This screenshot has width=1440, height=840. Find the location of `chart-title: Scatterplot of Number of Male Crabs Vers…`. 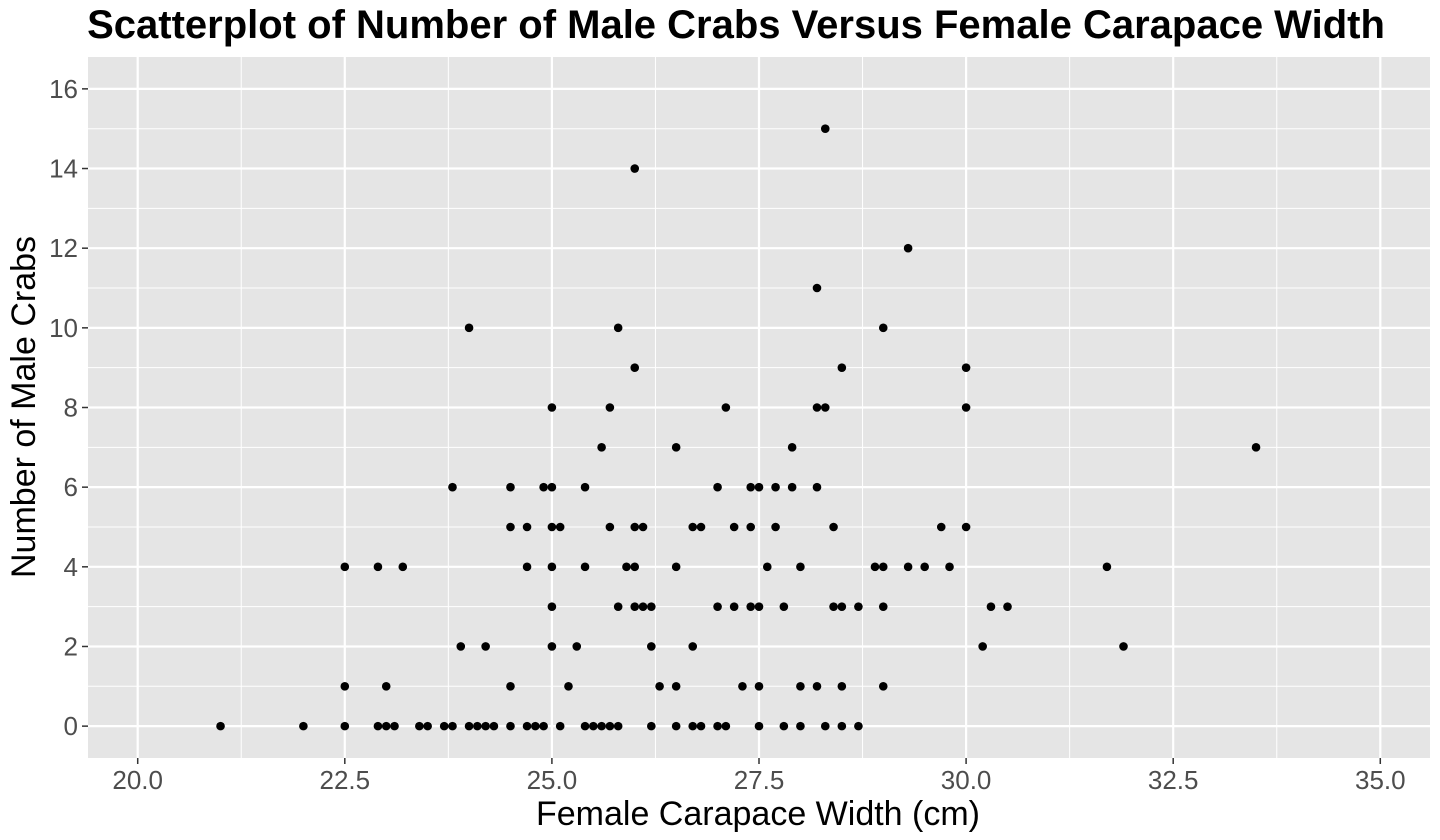

chart-title: Scatterplot of Number of Male Crabs Vers… is located at coordinates (736, 25).